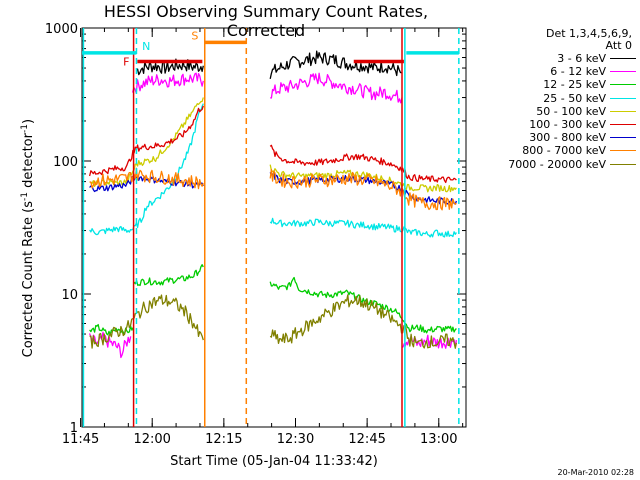 Image resolution: width=640 pixels, height=480 pixels. I want to click on y-tick-label: 1, so click(74, 428).